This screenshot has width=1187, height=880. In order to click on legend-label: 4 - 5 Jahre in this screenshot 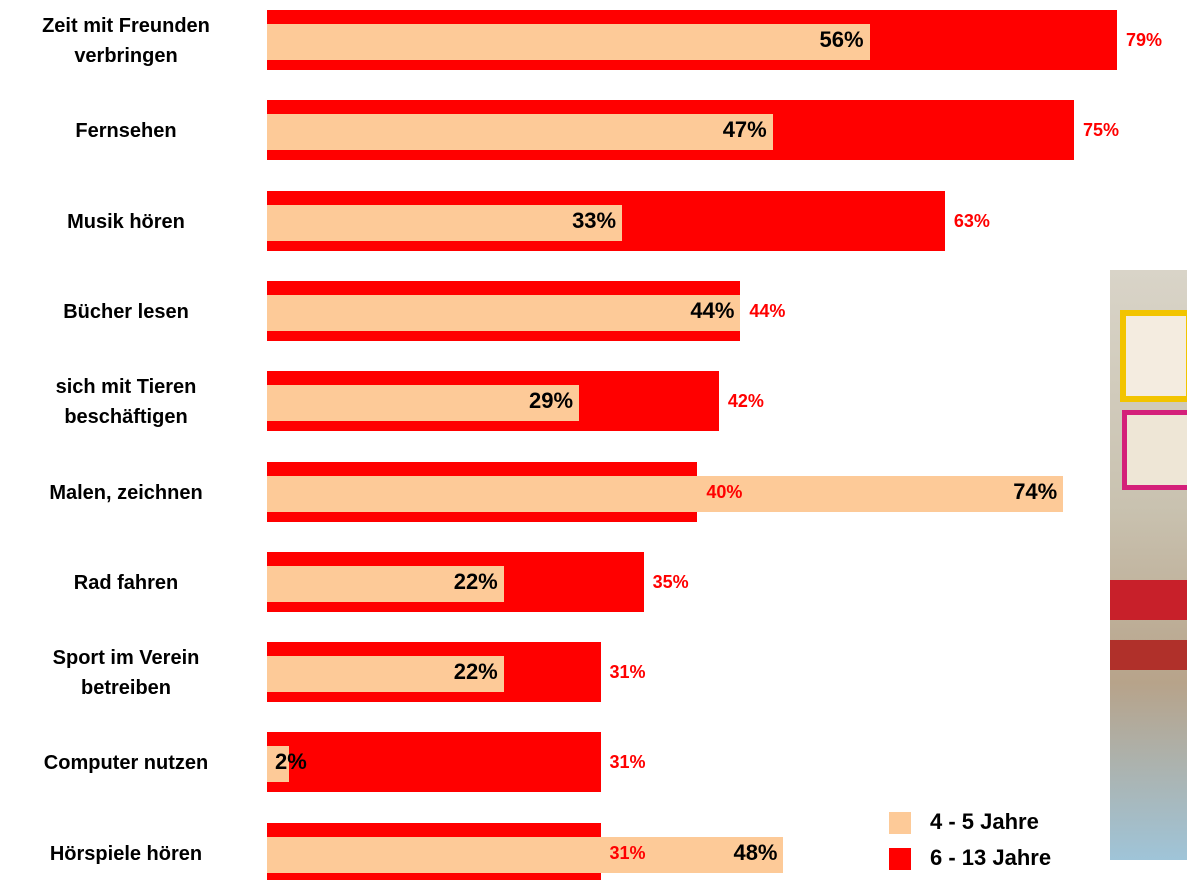, I will do `click(984, 821)`.